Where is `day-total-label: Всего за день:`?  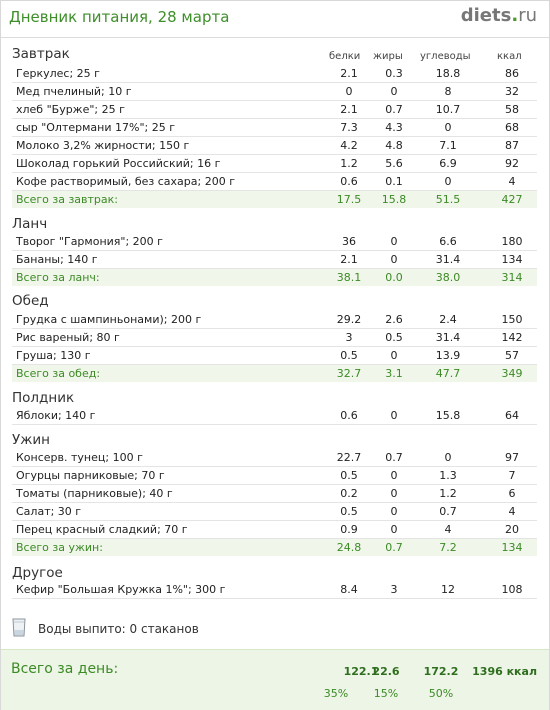 day-total-label: Всего за день: is located at coordinates (65, 669).